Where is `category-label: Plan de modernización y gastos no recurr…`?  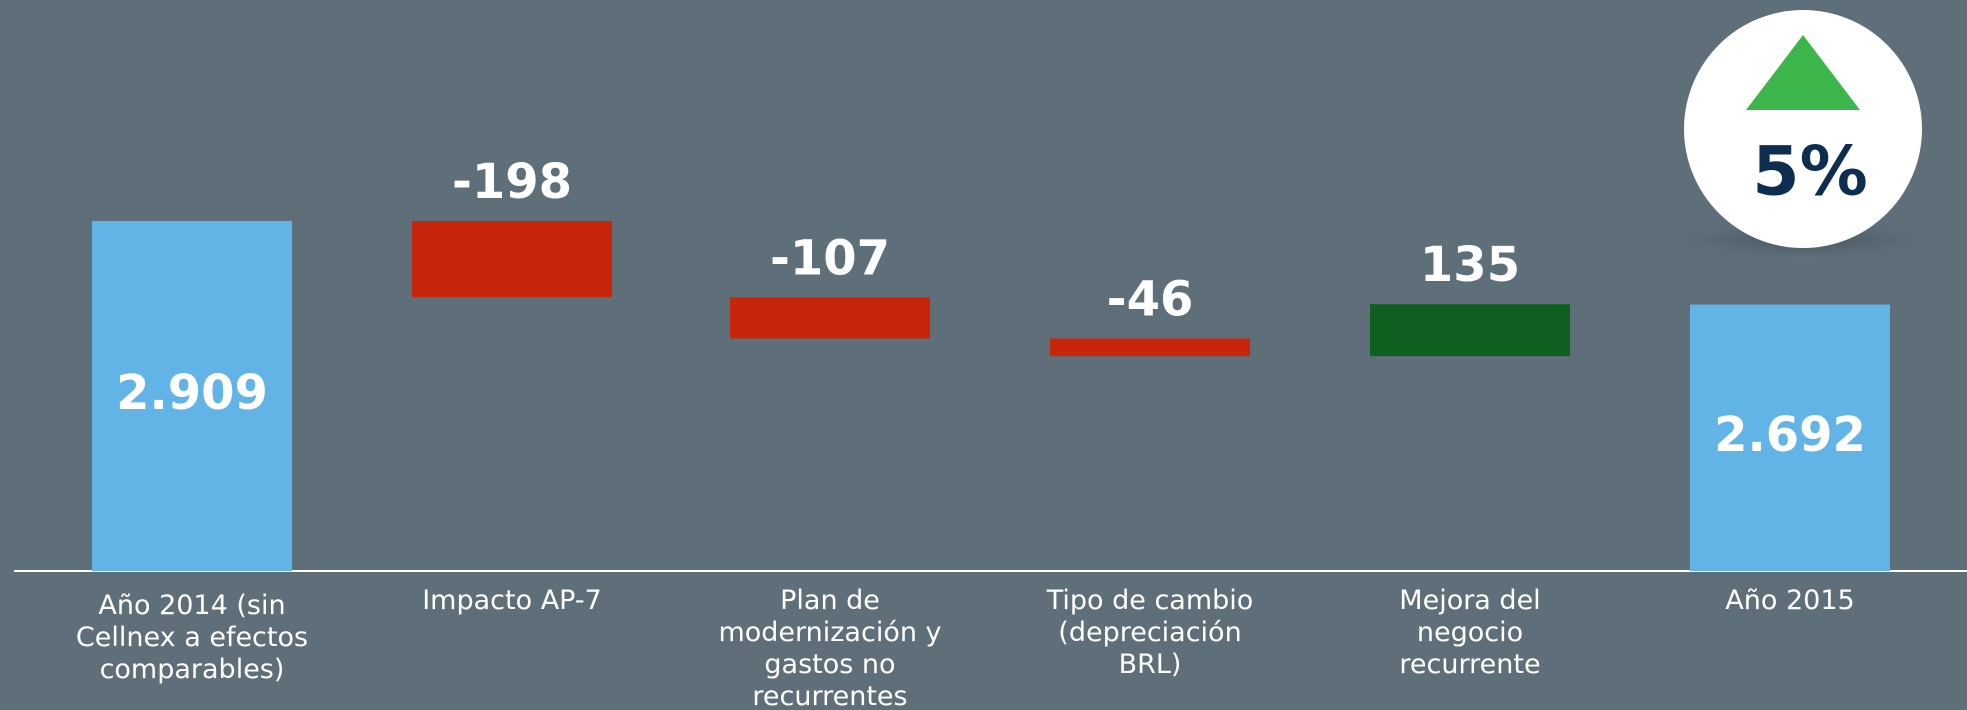
category-label: Plan de modernización y gastos no recurr… is located at coordinates (830, 647).